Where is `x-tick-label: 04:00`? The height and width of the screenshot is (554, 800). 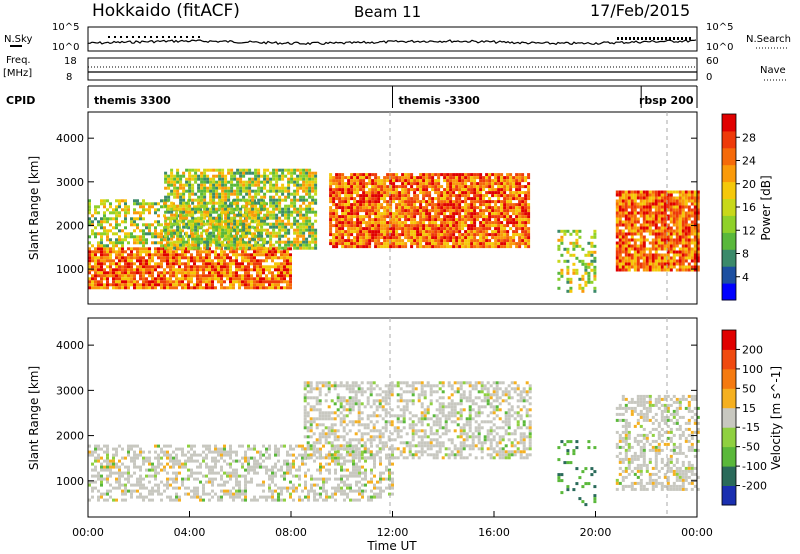
x-tick-label: 04:00 is located at coordinates (190, 532).